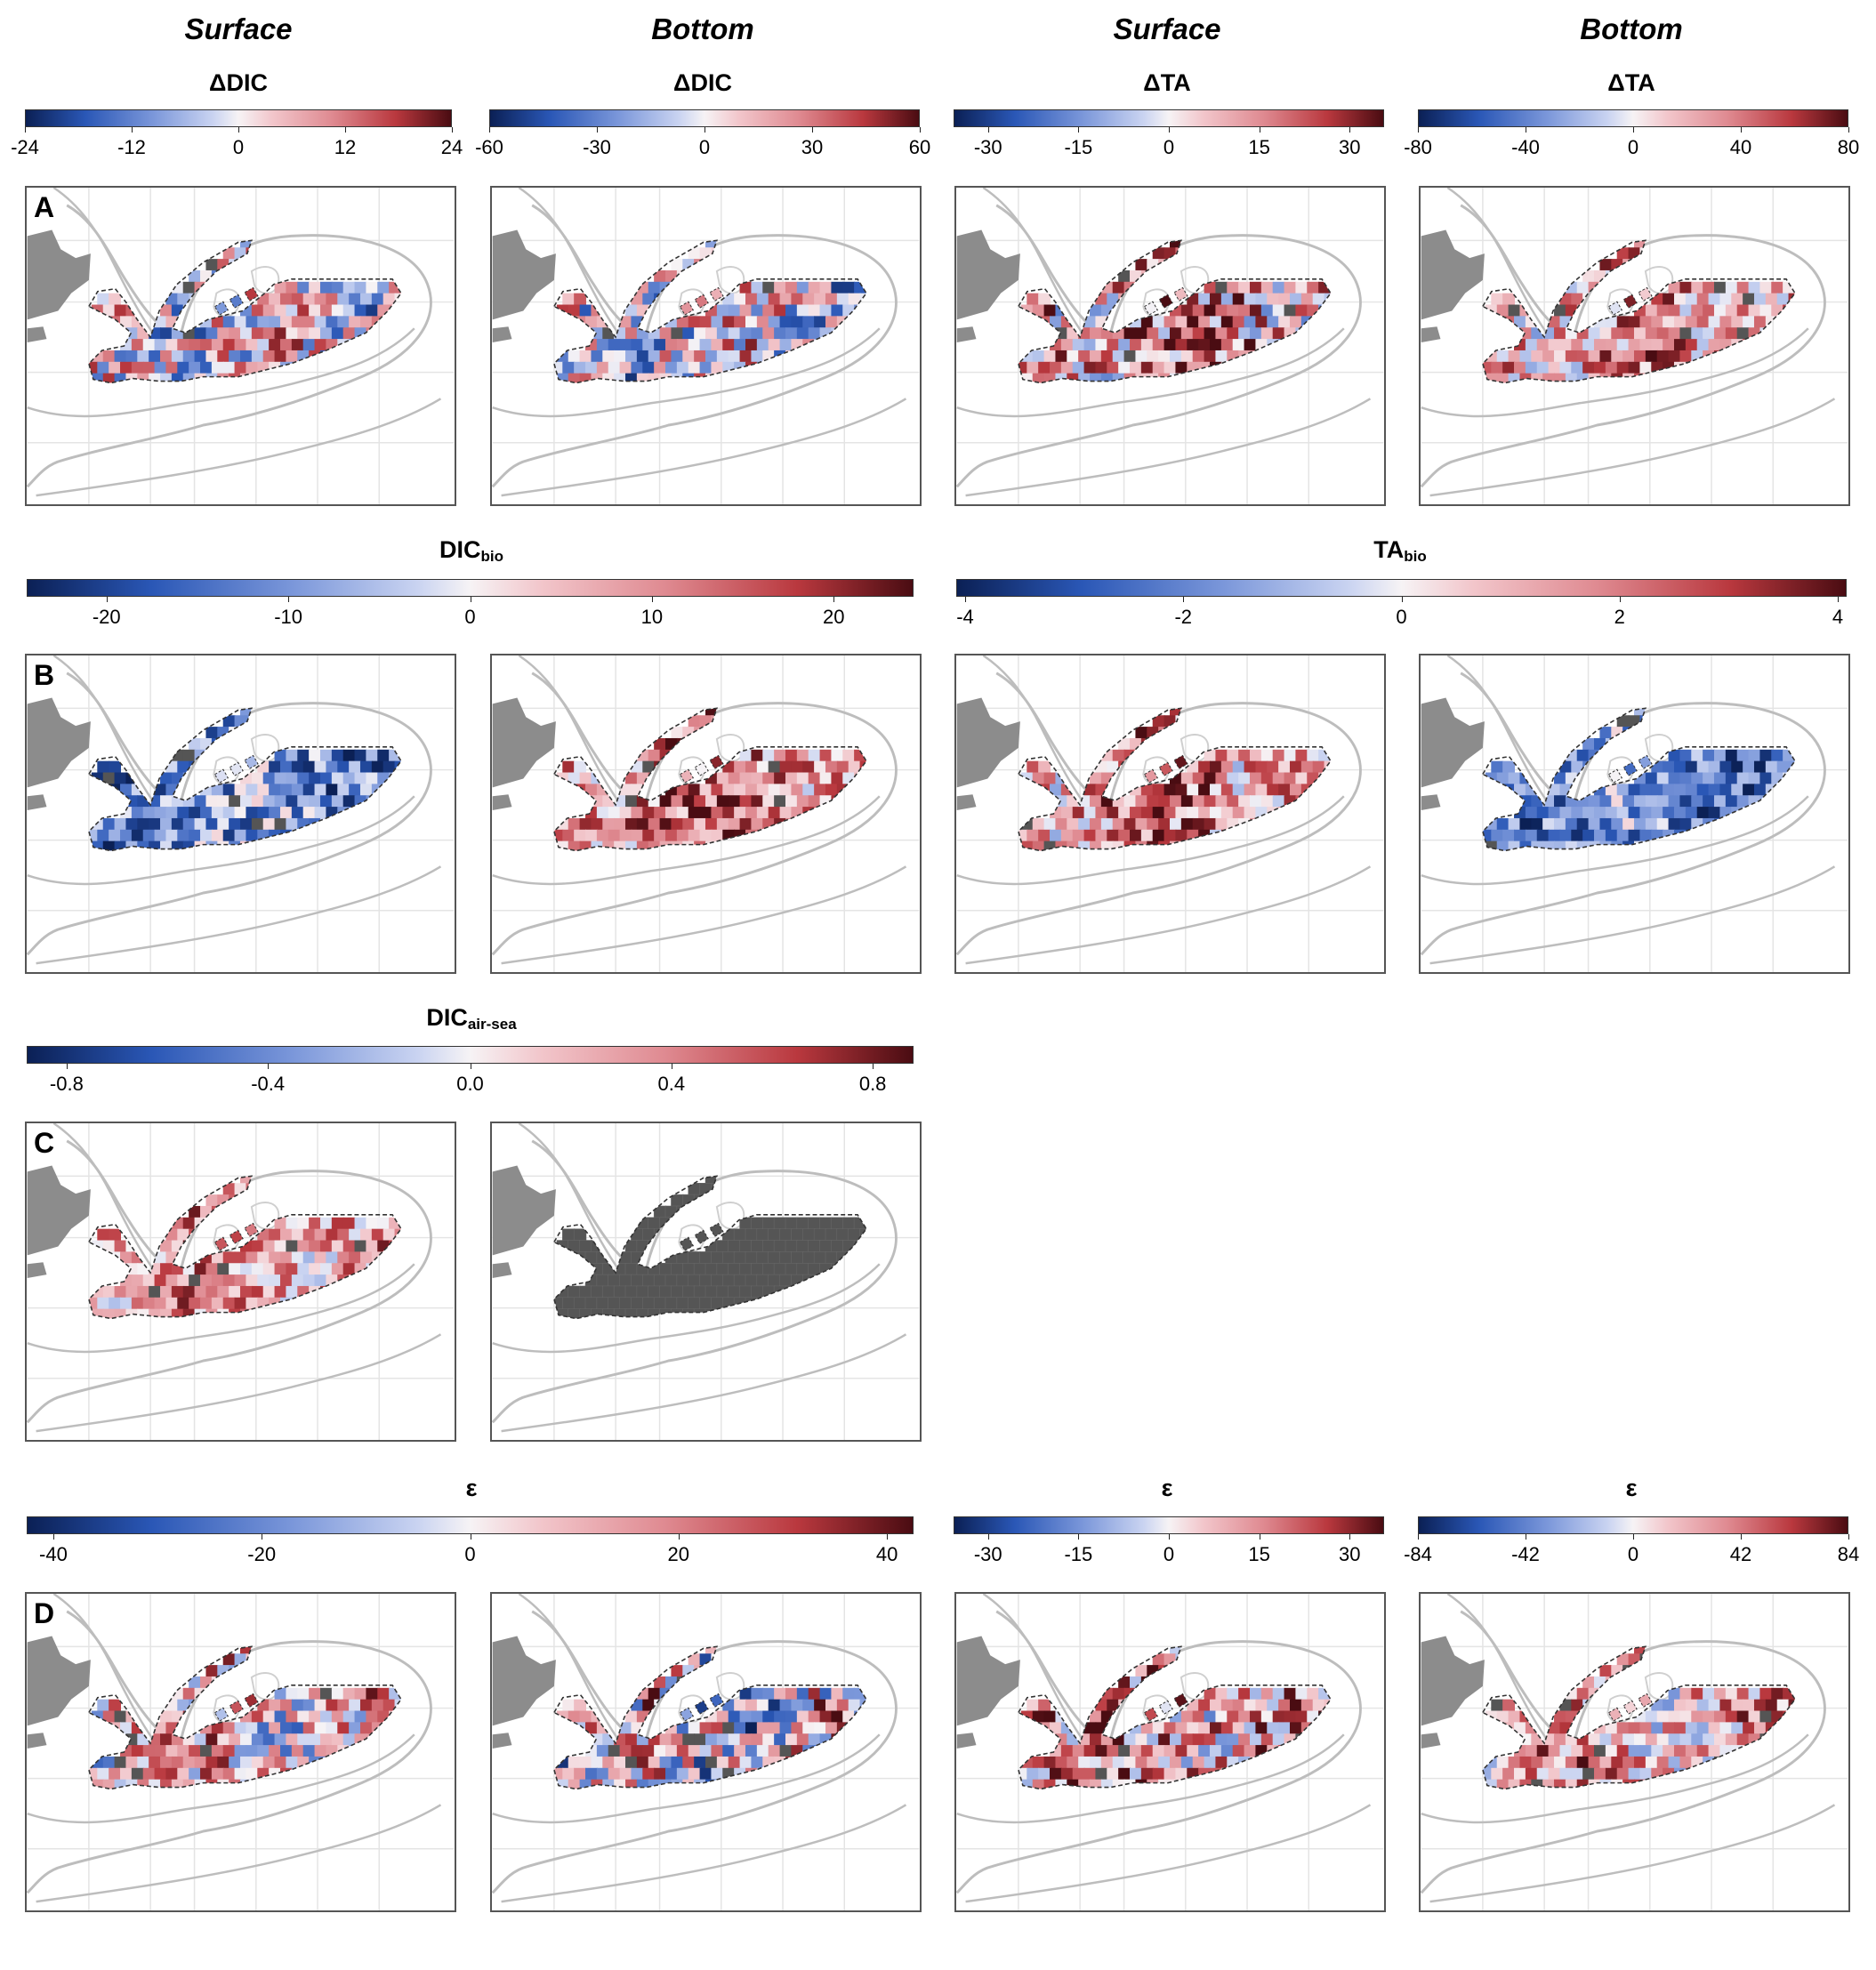 The width and height of the screenshot is (1876, 1970). Describe the element at coordinates (1619, 617) in the screenshot. I see `colorbar-tick-label: 2` at that location.